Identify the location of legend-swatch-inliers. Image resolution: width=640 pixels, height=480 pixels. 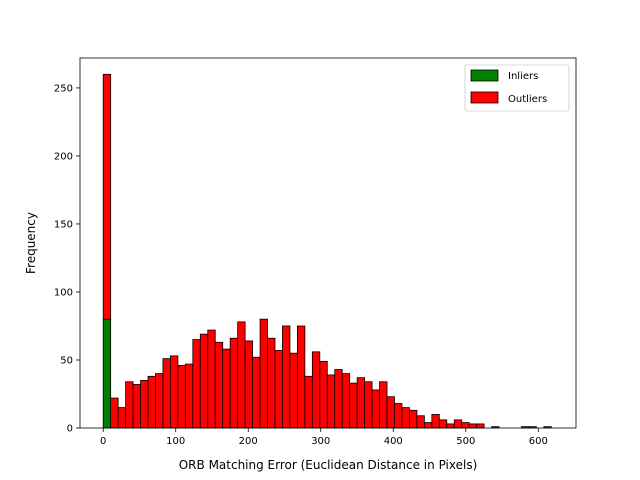
(484, 75).